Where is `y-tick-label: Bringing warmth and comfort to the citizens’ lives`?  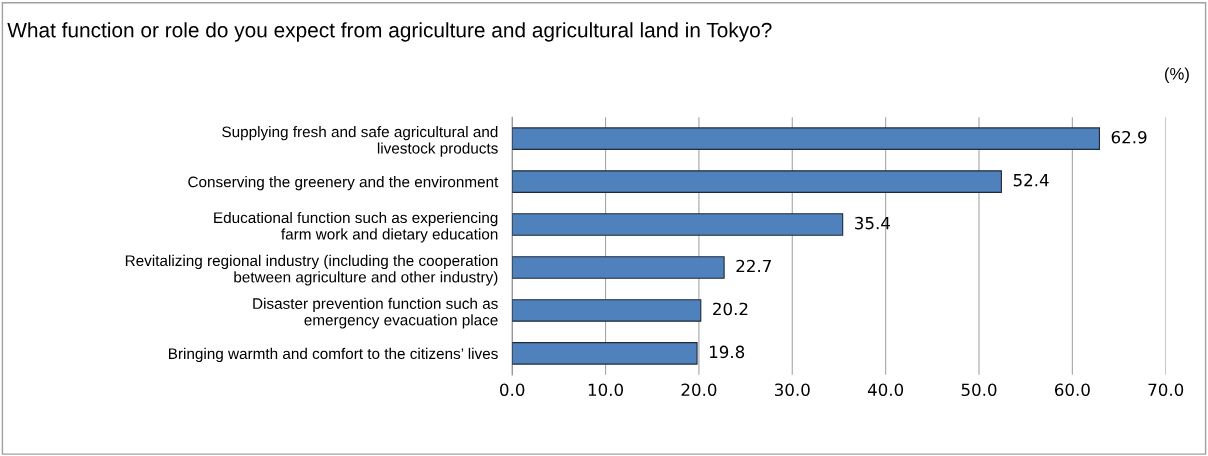
y-tick-label: Bringing warmth and comfort to the citizens’ lives is located at coordinates (333, 355).